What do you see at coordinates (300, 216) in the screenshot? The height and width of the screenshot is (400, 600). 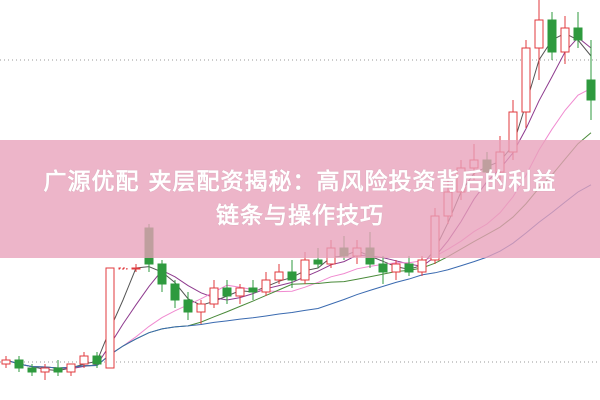 I see `headline-line-2: 链条与操作技巧` at bounding box center [300, 216].